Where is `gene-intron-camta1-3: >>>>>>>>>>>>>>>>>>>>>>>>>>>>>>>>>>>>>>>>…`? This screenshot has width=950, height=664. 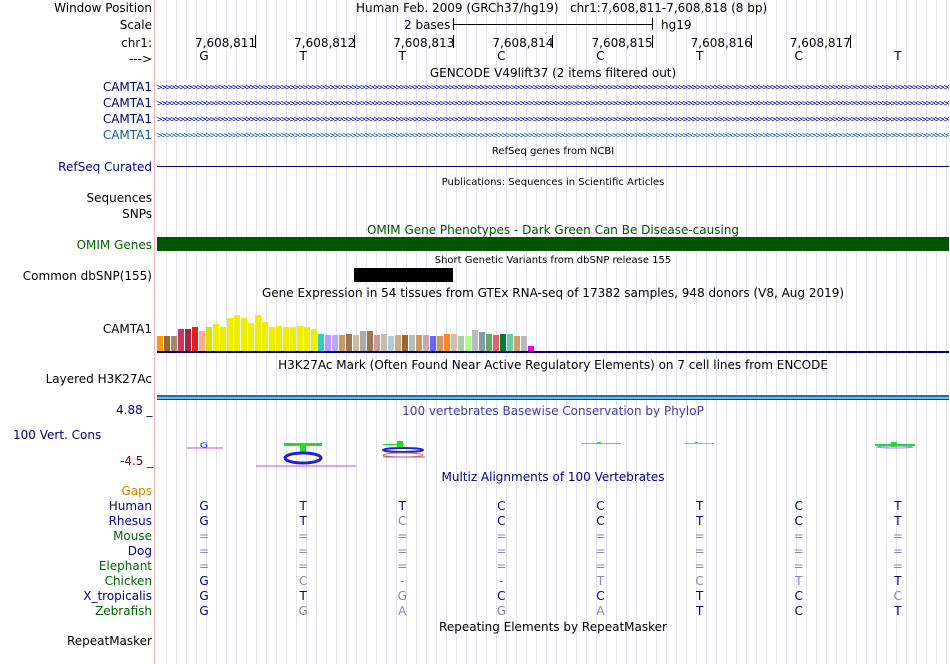 gene-intron-camta1-3: >>>>>>>>>>>>>>>>>>>>>>>>>>>>>>>>>>>>>>>>… is located at coordinates (553, 120).